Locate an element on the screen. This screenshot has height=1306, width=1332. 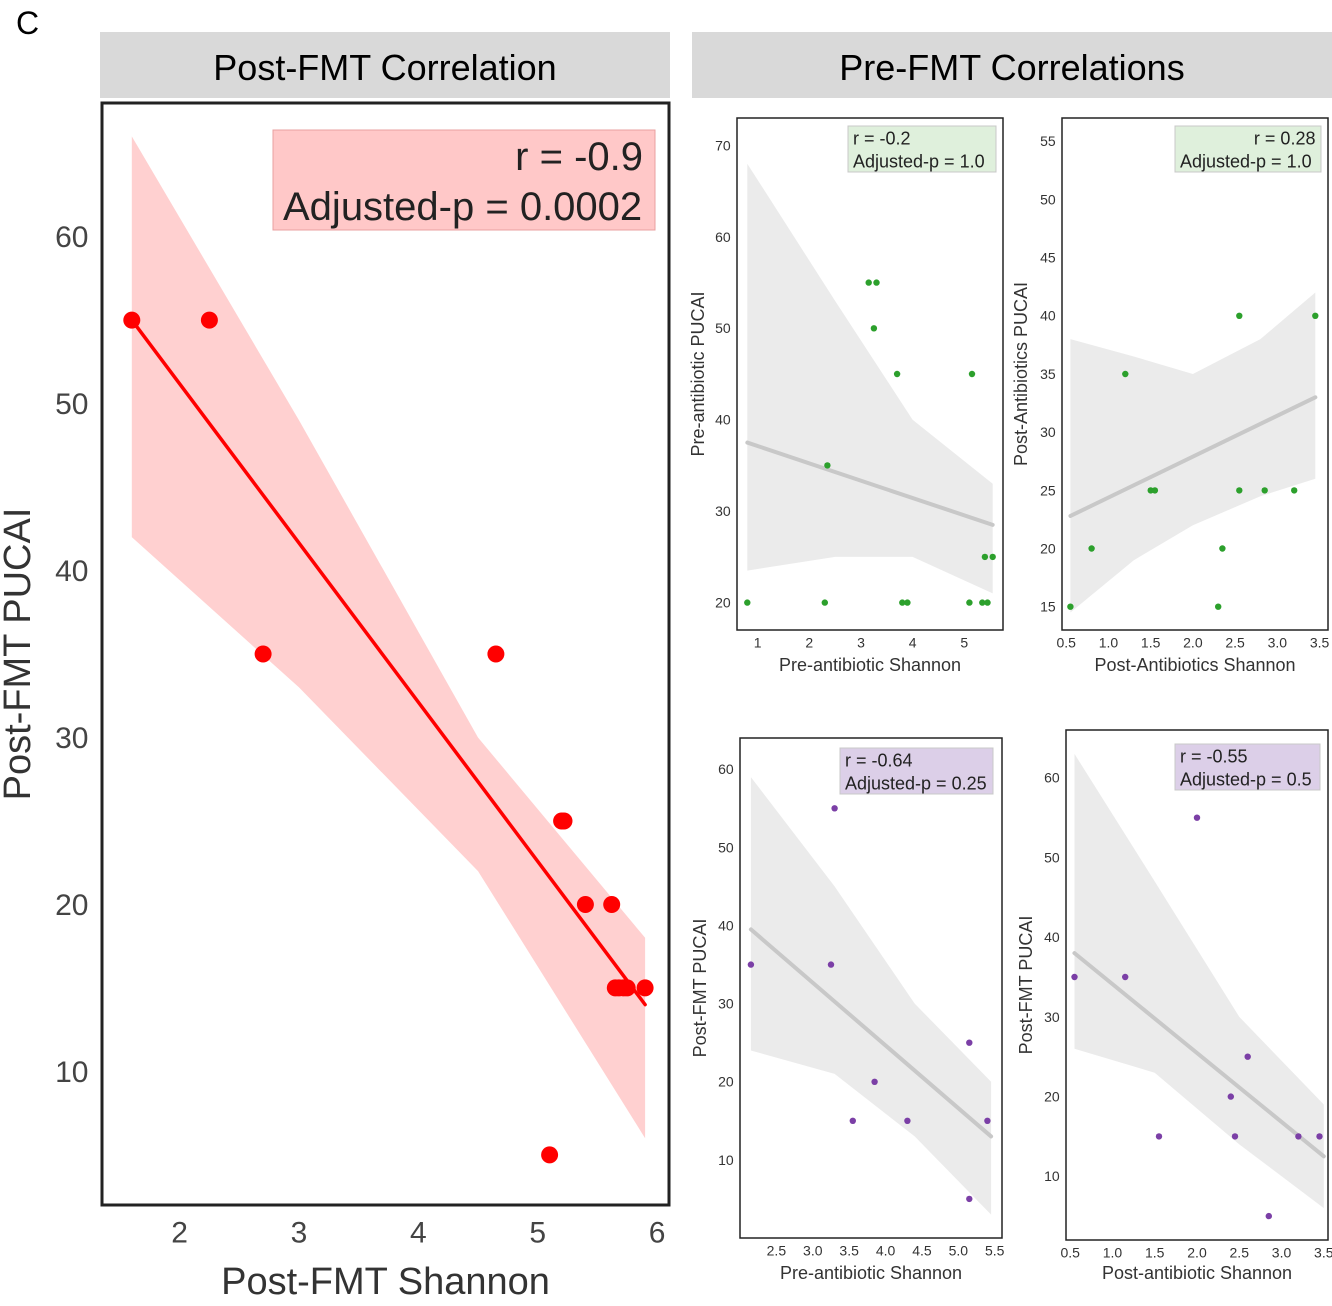
panel-letter: C is located at coordinates (27, 23).